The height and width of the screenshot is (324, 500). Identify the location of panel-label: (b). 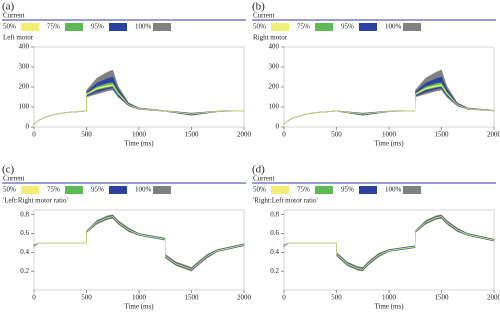
(258, 7).